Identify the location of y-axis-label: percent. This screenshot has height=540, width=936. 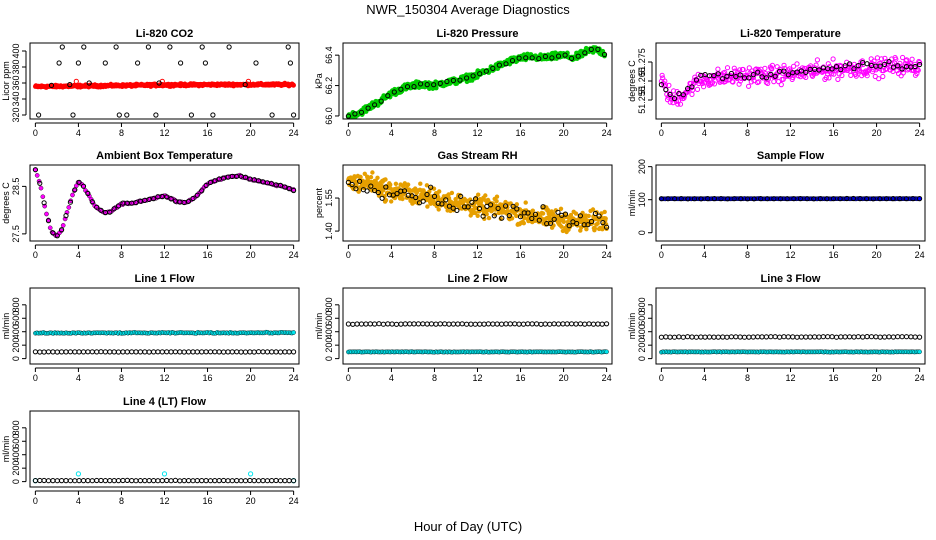
(319, 202).